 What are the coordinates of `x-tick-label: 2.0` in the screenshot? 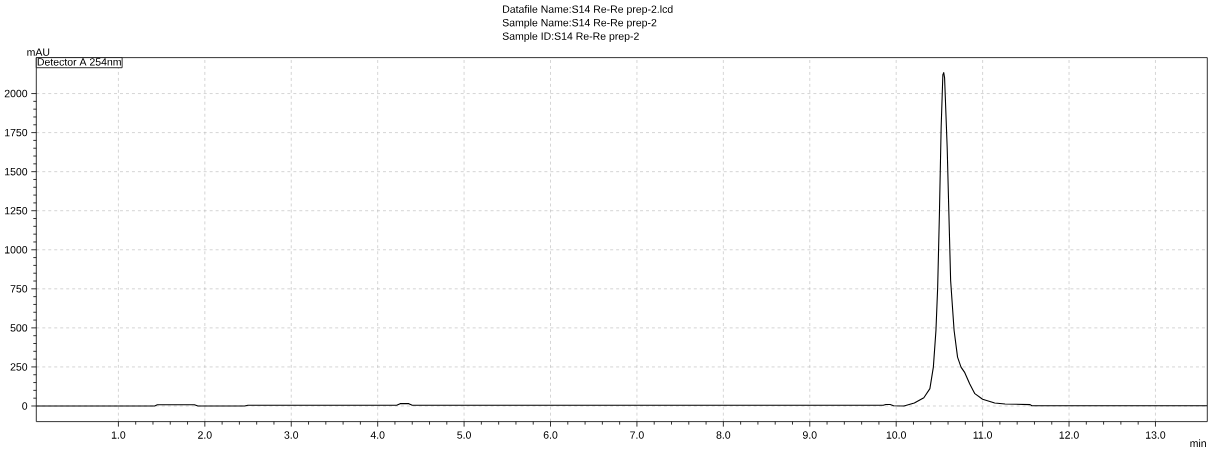 It's located at (205, 435).